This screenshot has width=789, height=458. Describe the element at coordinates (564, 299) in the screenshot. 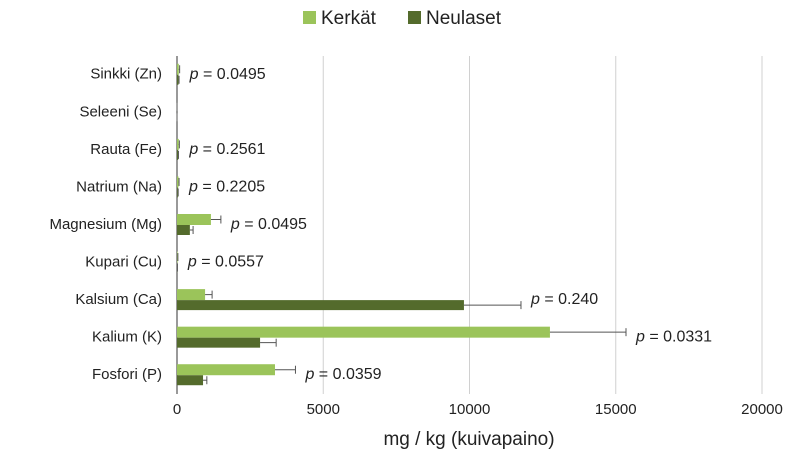

I see `annotation: p = 0.240` at that location.